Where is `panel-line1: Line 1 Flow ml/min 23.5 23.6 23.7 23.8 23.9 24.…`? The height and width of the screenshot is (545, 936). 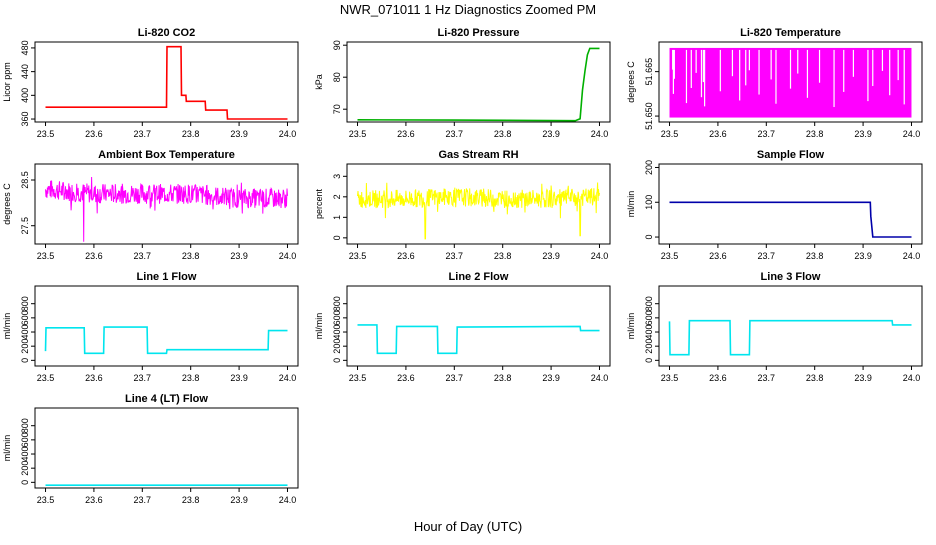 panel-line1: Line 1 Flow ml/min 23.5 23.6 23.7 23.8 23.9 24.… is located at coordinates (150, 327).